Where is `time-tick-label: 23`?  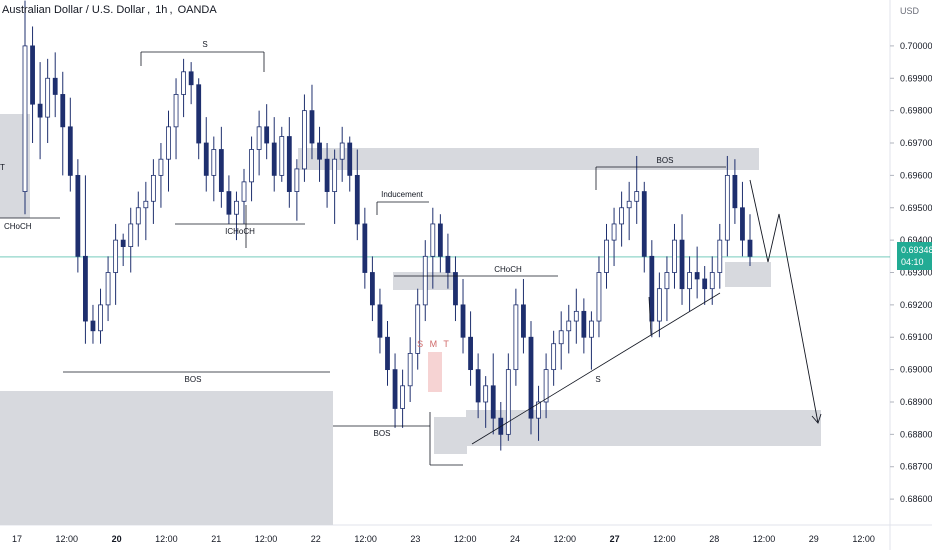 time-tick-label: 23 is located at coordinates (415, 539).